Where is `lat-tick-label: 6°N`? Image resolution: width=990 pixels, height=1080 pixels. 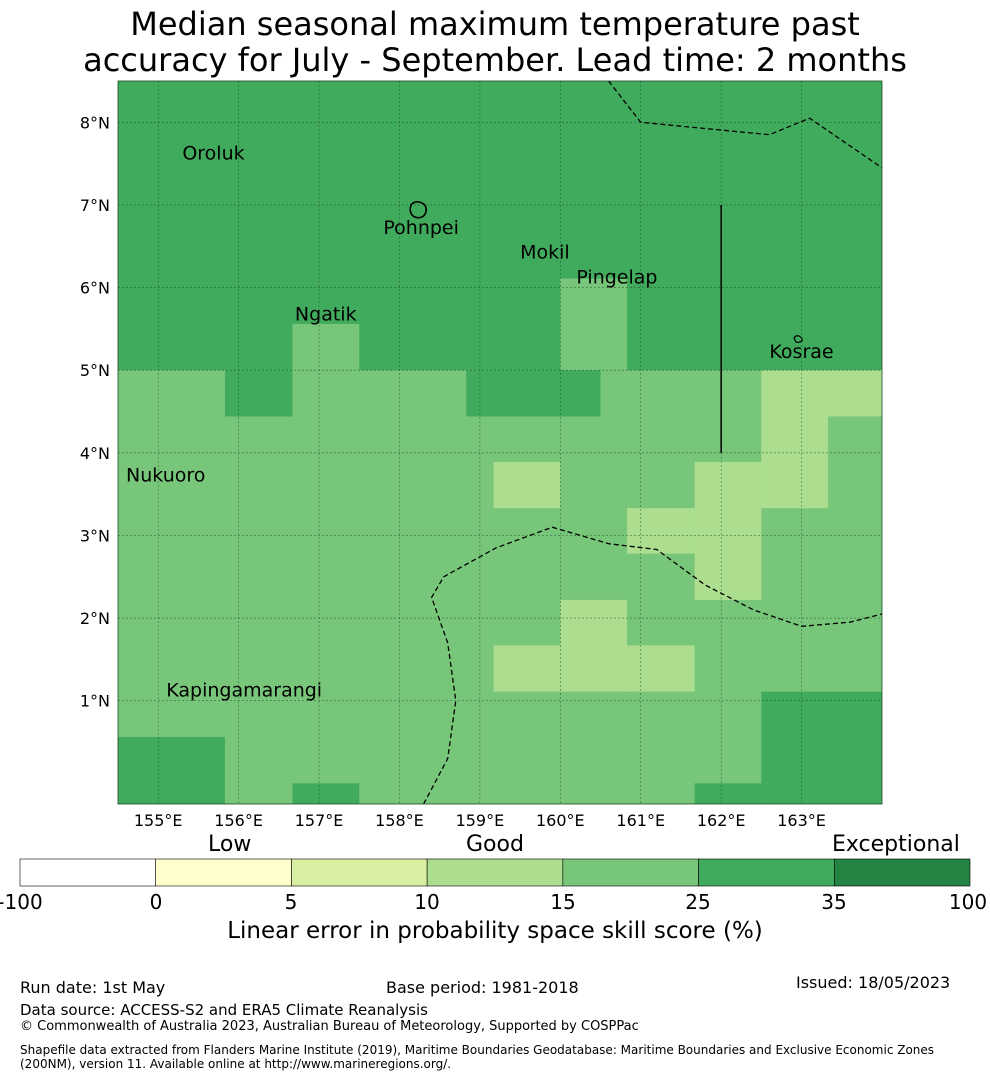 lat-tick-label: 6°N is located at coordinates (95, 288).